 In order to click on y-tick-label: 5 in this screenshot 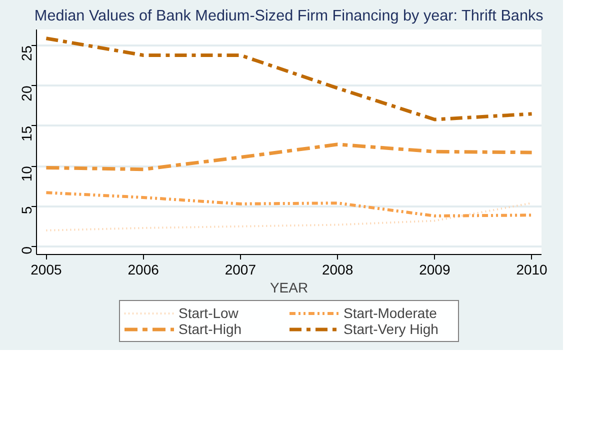, I will do `click(26, 210)`.